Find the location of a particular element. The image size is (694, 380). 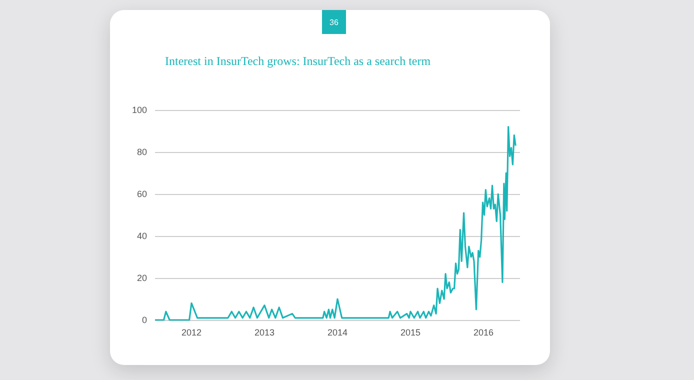

x-tick-label: 2012 is located at coordinates (191, 333).